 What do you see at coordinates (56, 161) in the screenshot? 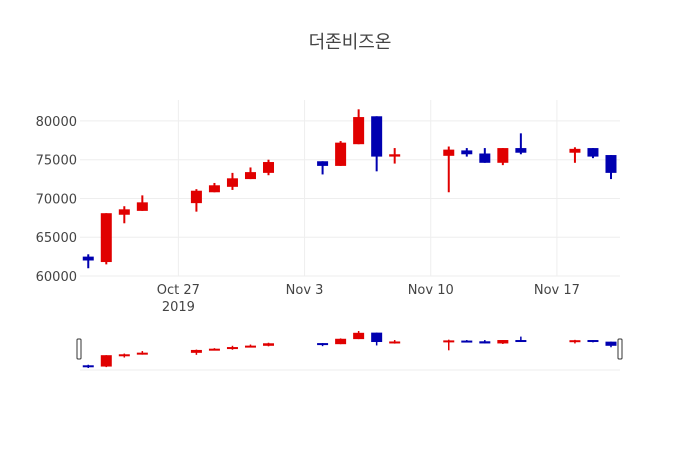
I see `y-tick-label: 75000` at bounding box center [56, 161].